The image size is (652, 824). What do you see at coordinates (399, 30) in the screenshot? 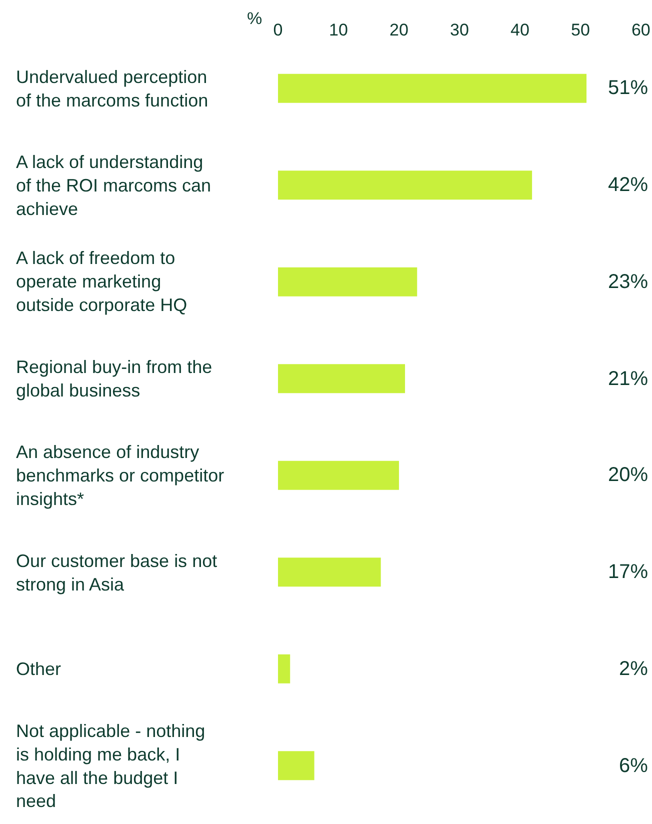
I see `x-tick-label: 20` at bounding box center [399, 30].